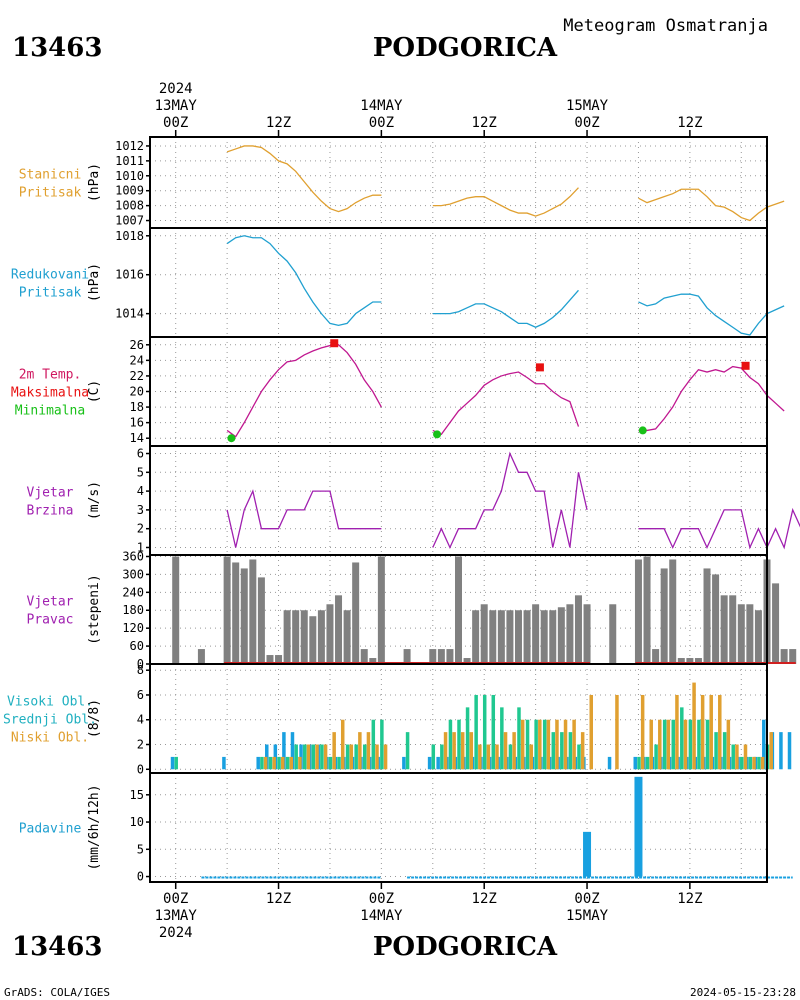  I want to click on max-temp-marker, so click(745, 365).